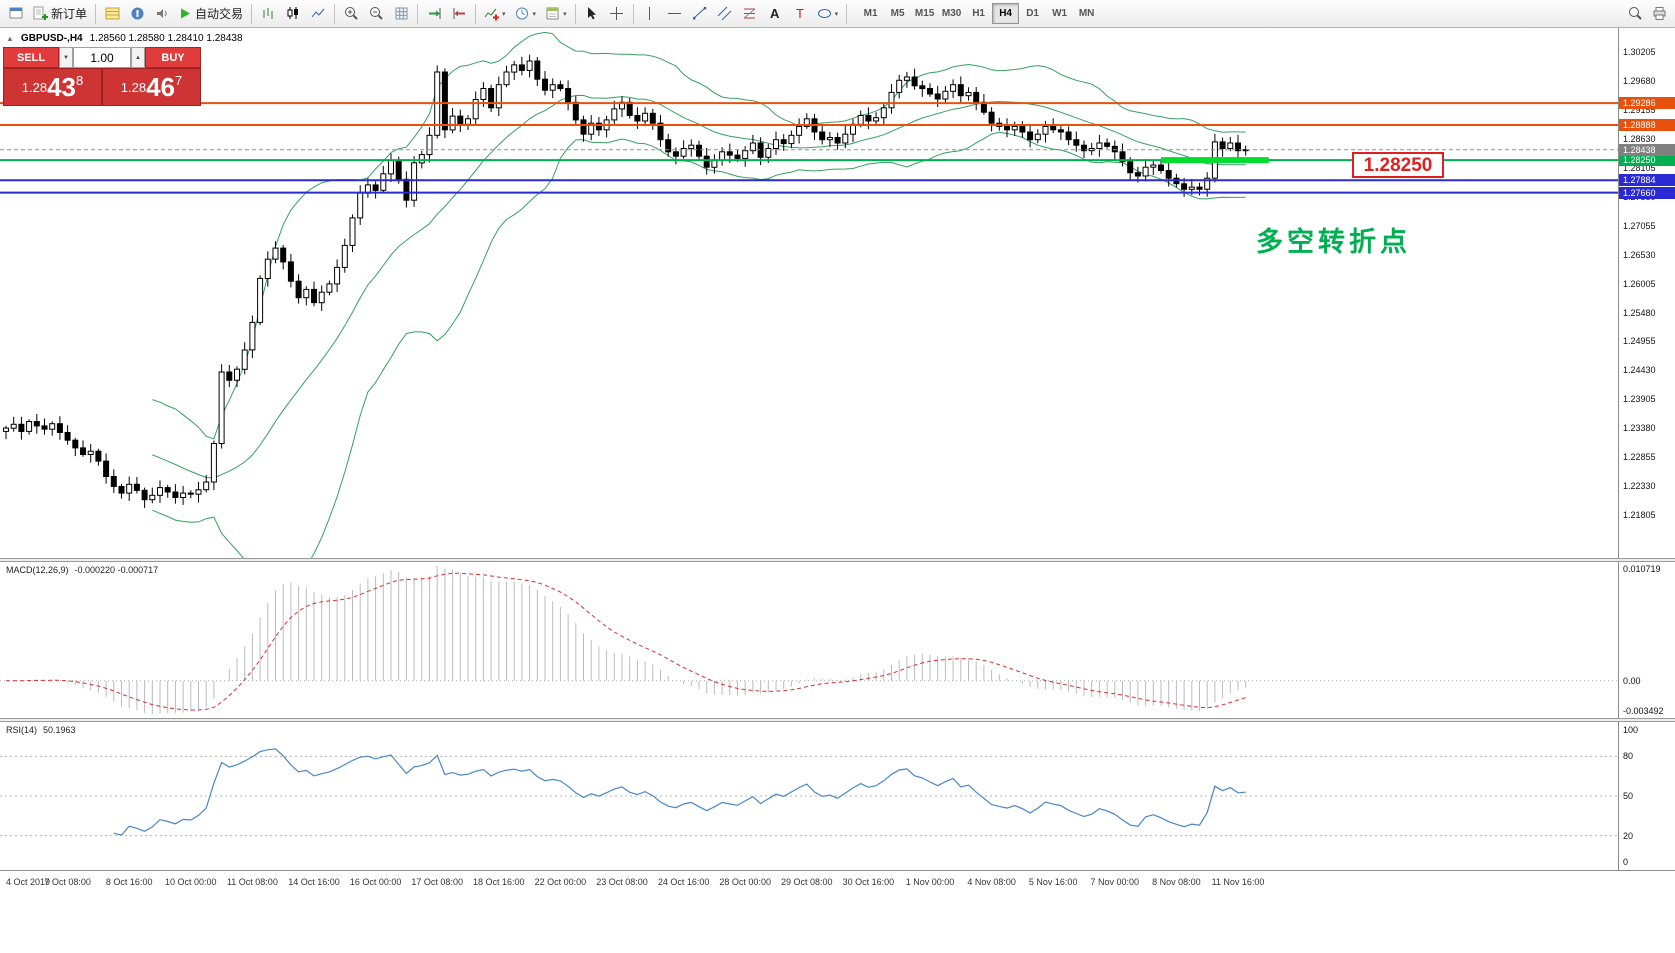 This screenshot has width=1675, height=953. Describe the element at coordinates (1647, 192) in the screenshot. I see `level-price-tag: 1.27660` at that location.